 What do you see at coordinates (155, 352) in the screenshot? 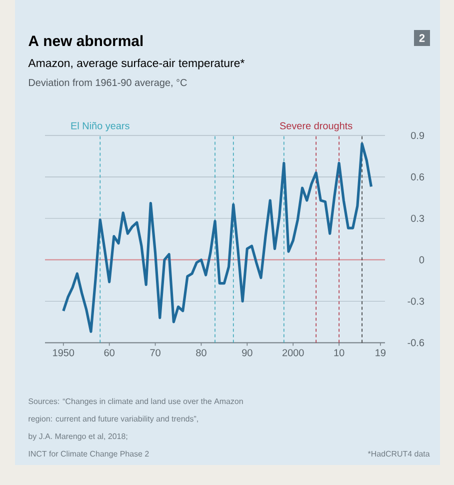
I see `x-tick-label: 70` at bounding box center [155, 352].